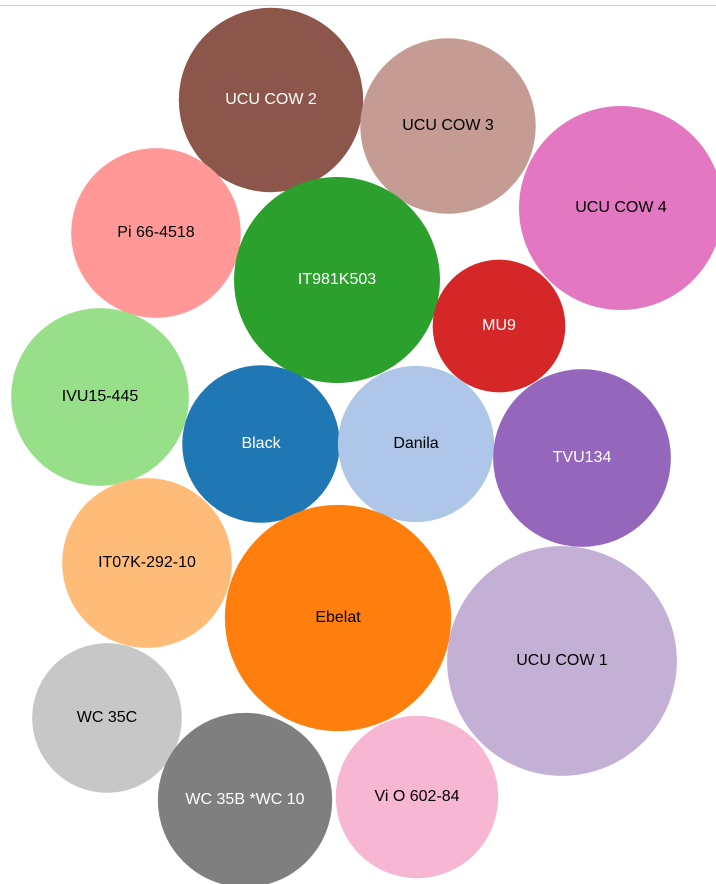 The width and height of the screenshot is (716, 884). I want to click on bubble-label: UCU COW 4, so click(621, 207).